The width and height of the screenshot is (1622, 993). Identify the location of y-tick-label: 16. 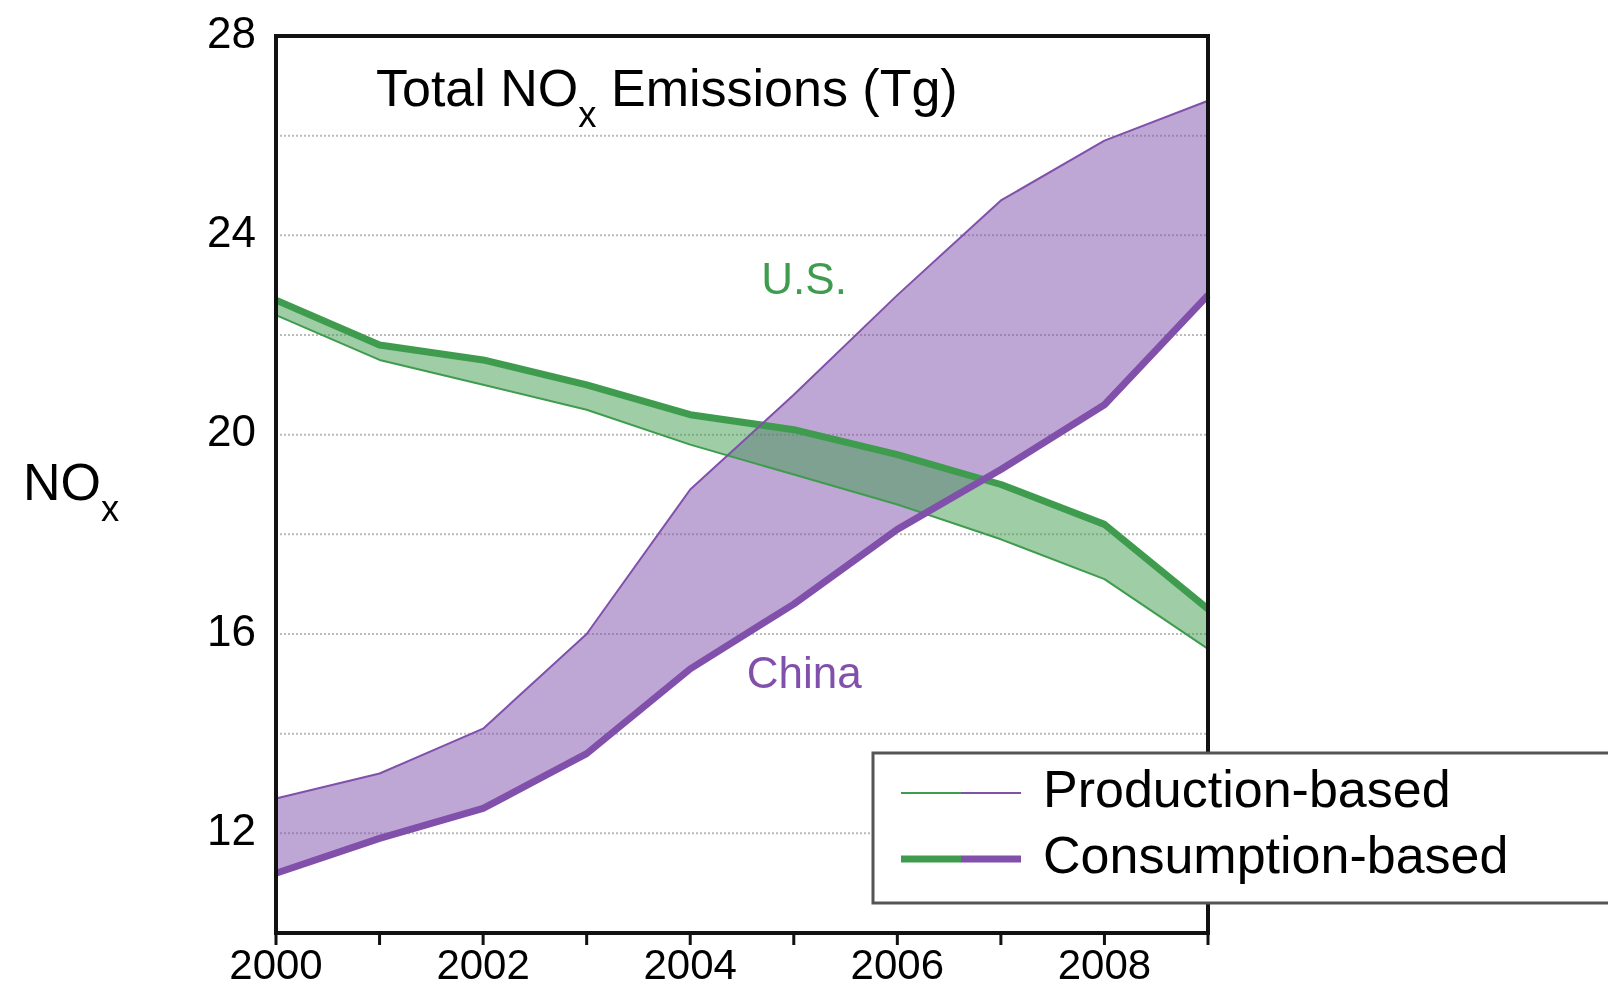
(231, 630).